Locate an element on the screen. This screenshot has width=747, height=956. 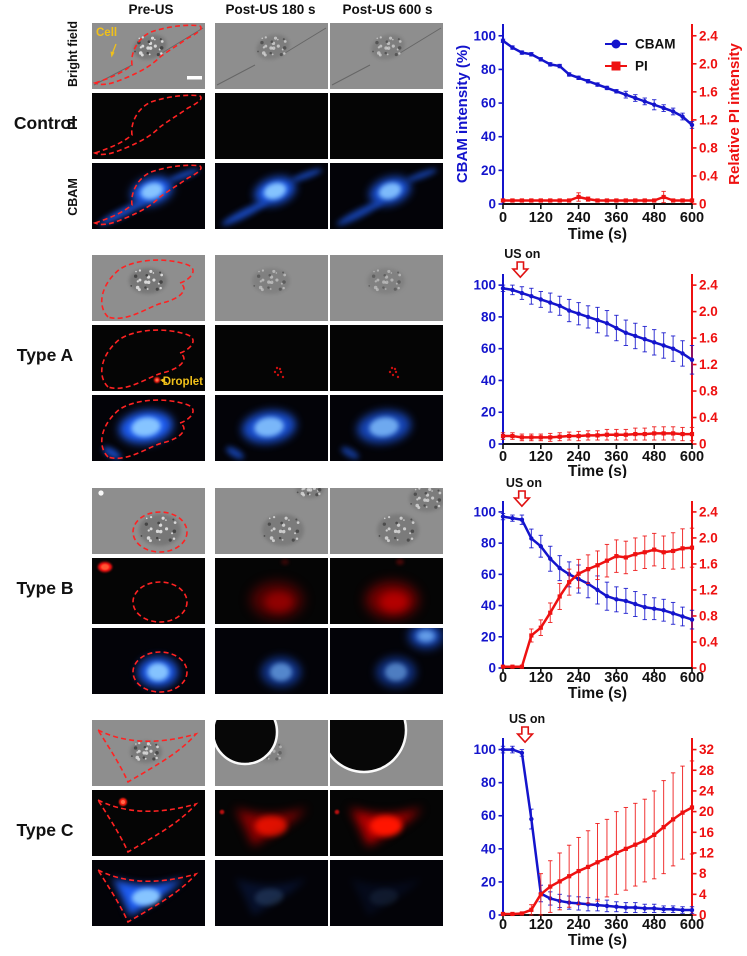
micrograph-control-cbam-post-us-600s is located at coordinates (386, 196).